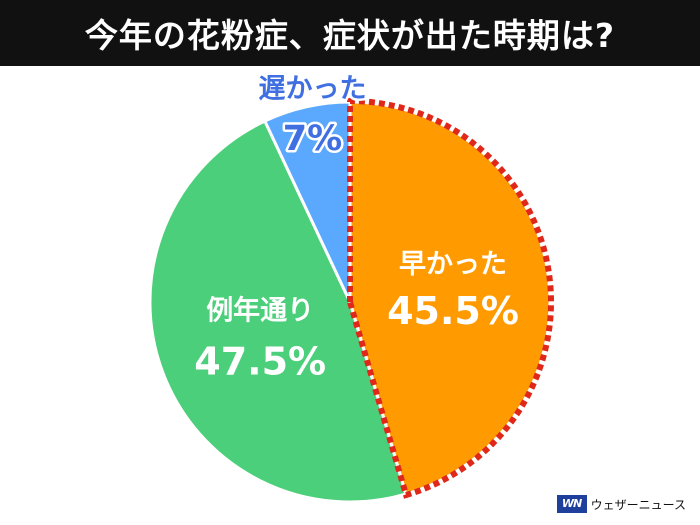 The image size is (700, 525). I want to click on brand-logo-icon: WN, so click(571, 504).